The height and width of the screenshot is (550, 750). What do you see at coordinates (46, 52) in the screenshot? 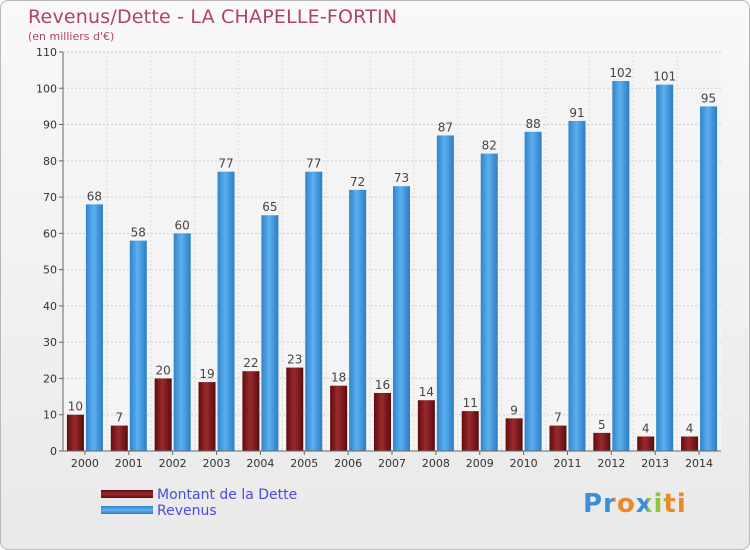
I see `y-tick-label: 110` at bounding box center [46, 52].